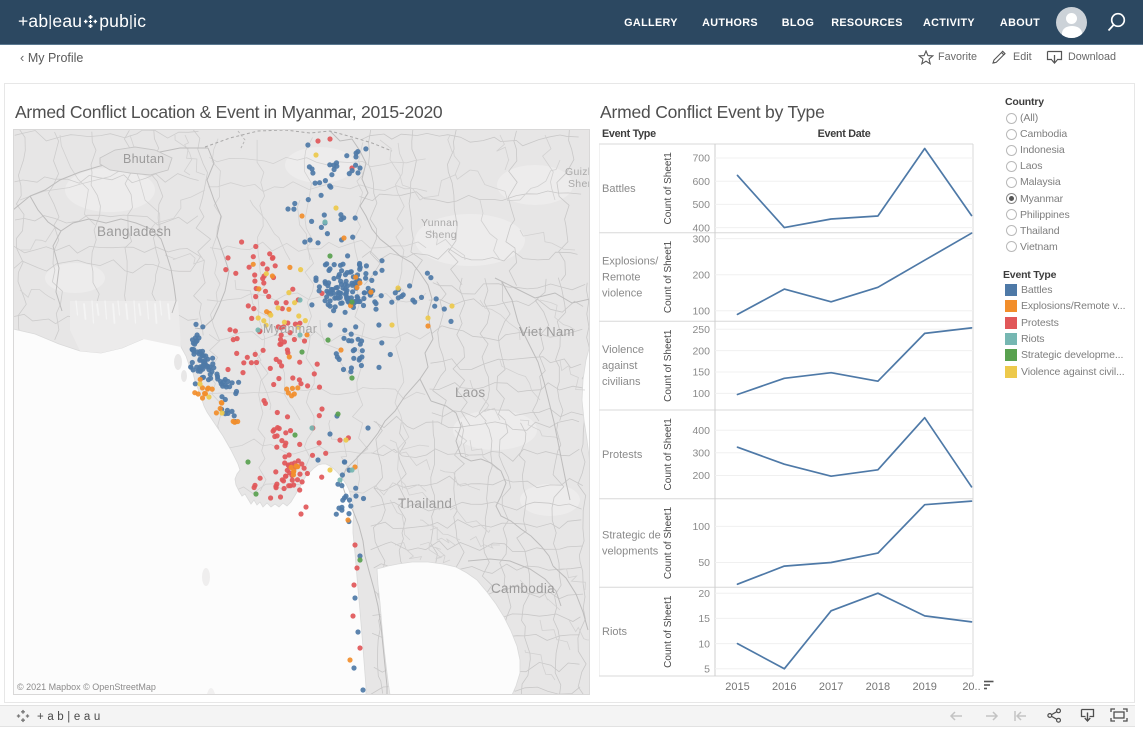 The width and height of the screenshot is (1147, 732). Describe the element at coordinates (143, 159) in the screenshot. I see `svg-text: Bhutan` at that location.